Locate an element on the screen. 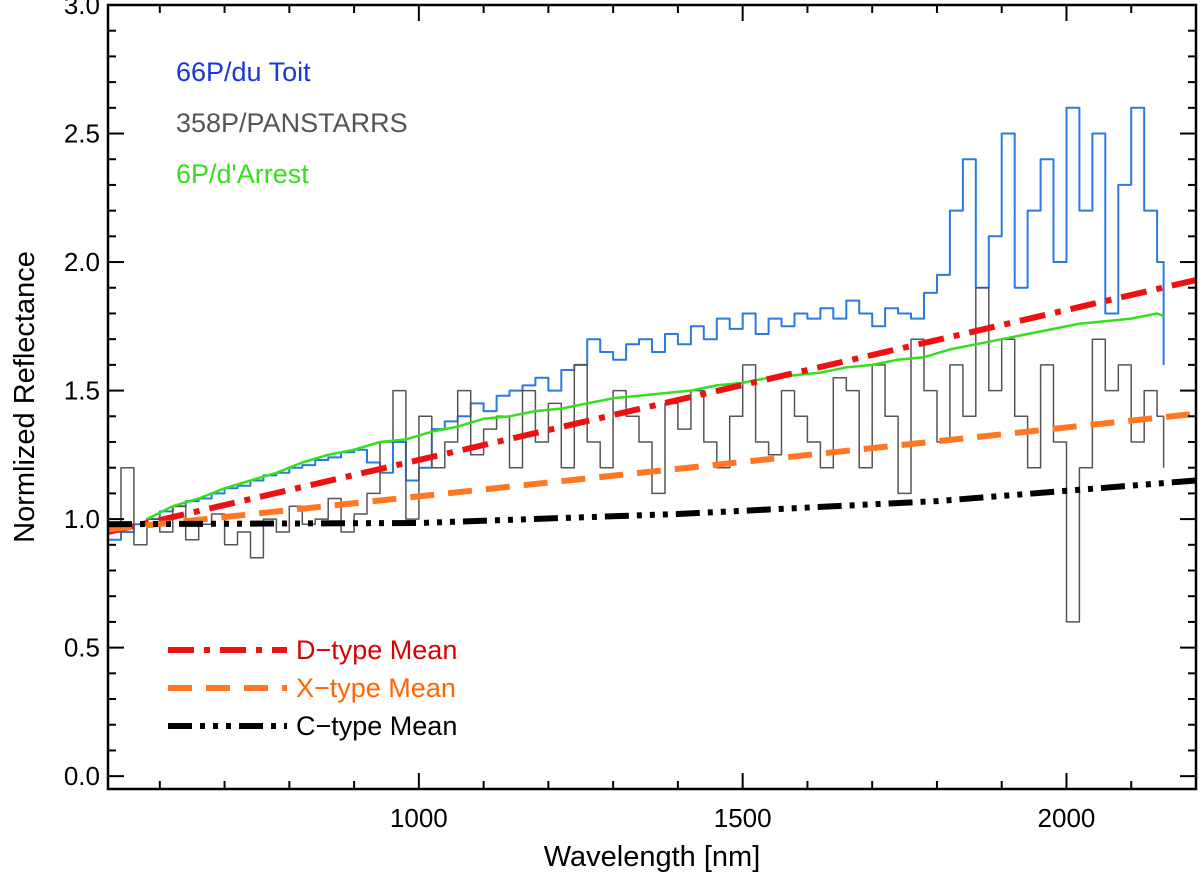 Image resolution: width=1200 pixels, height=878 pixels. y-tick-label: 3.0 is located at coordinates (82, 10).